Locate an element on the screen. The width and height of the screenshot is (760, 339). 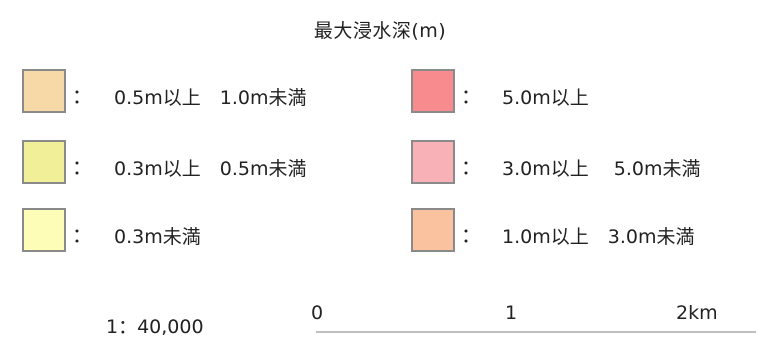
legend-label: 1.0m以上 3.0m未満 is located at coordinates (598, 237).